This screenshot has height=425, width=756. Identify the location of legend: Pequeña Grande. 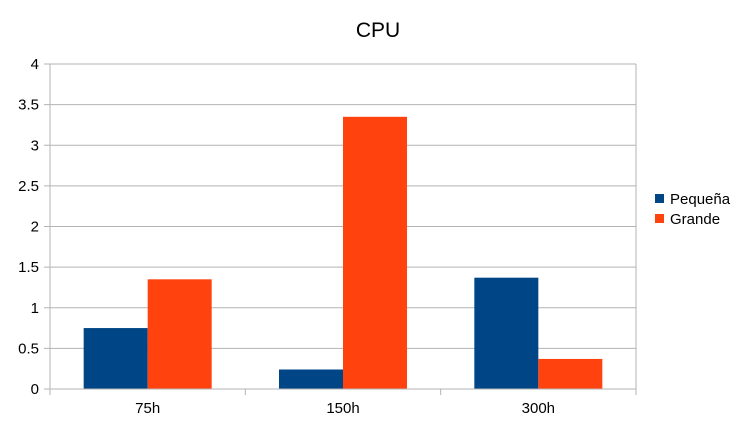
(693, 209).